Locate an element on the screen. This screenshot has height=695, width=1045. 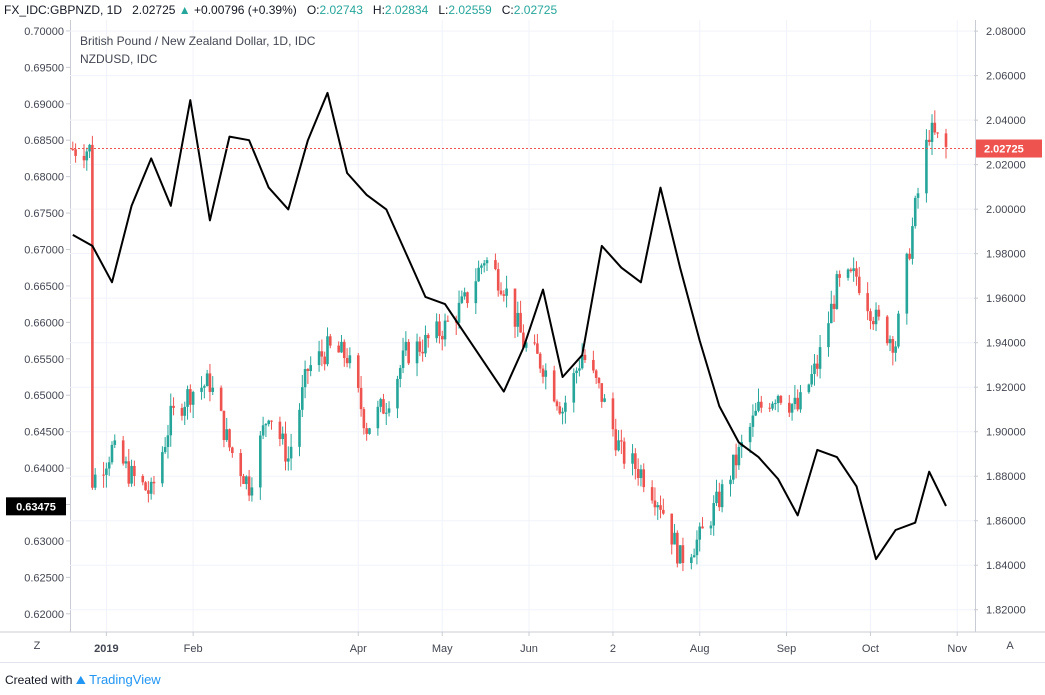
last-price: 2.02725 is located at coordinates (154, 10).